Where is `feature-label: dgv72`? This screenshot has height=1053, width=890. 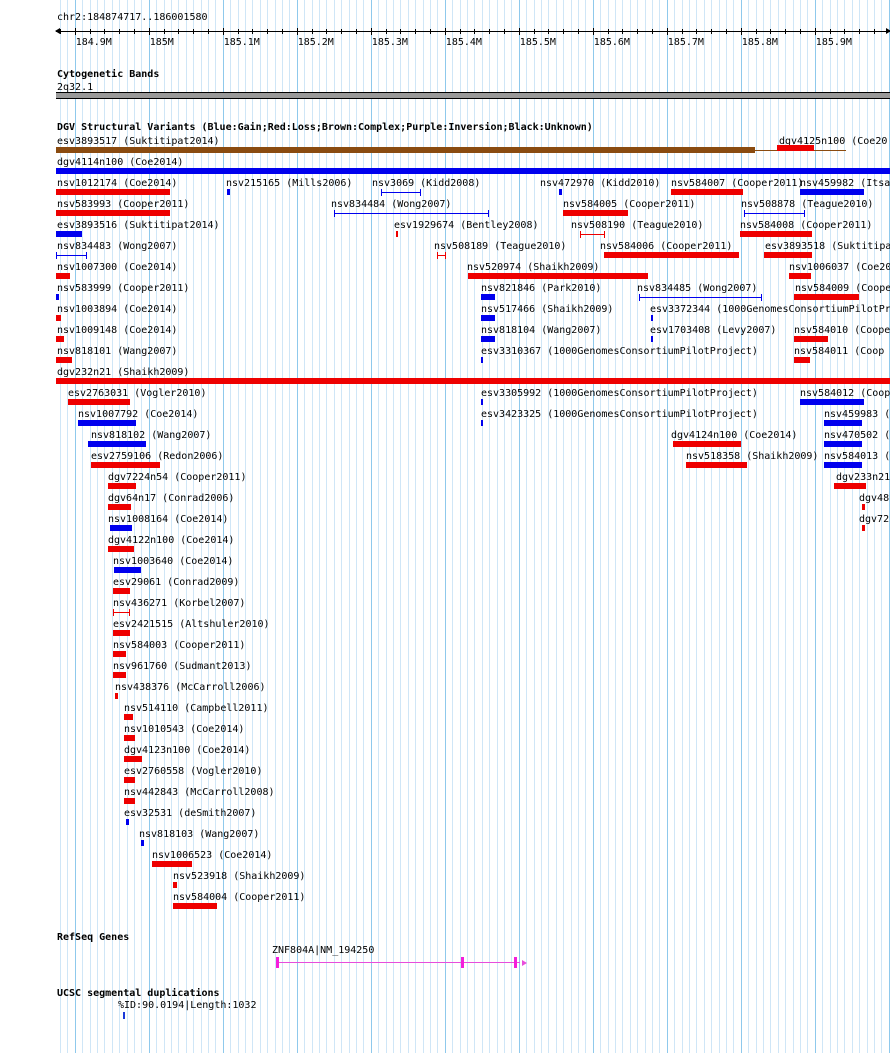
feature-label: dgv72 is located at coordinates (874, 519).